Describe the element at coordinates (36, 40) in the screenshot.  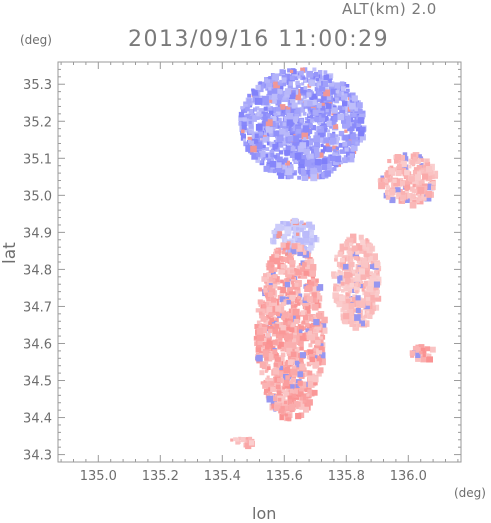
I see `y-axis-unit: (deg)` at that location.